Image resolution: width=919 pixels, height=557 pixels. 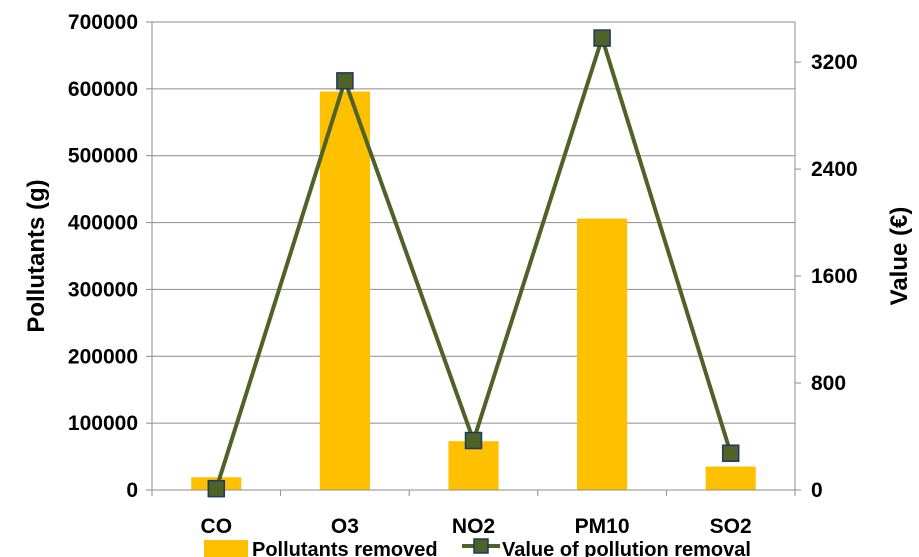 I want to click on x-tick-label: CO, so click(x=217, y=526).